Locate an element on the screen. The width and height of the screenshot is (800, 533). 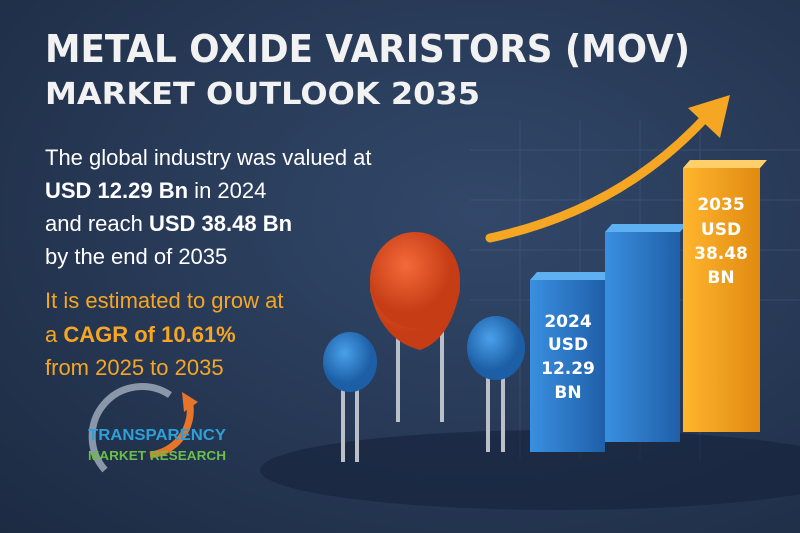
logo-arrow is located at coordinates (190, 402).